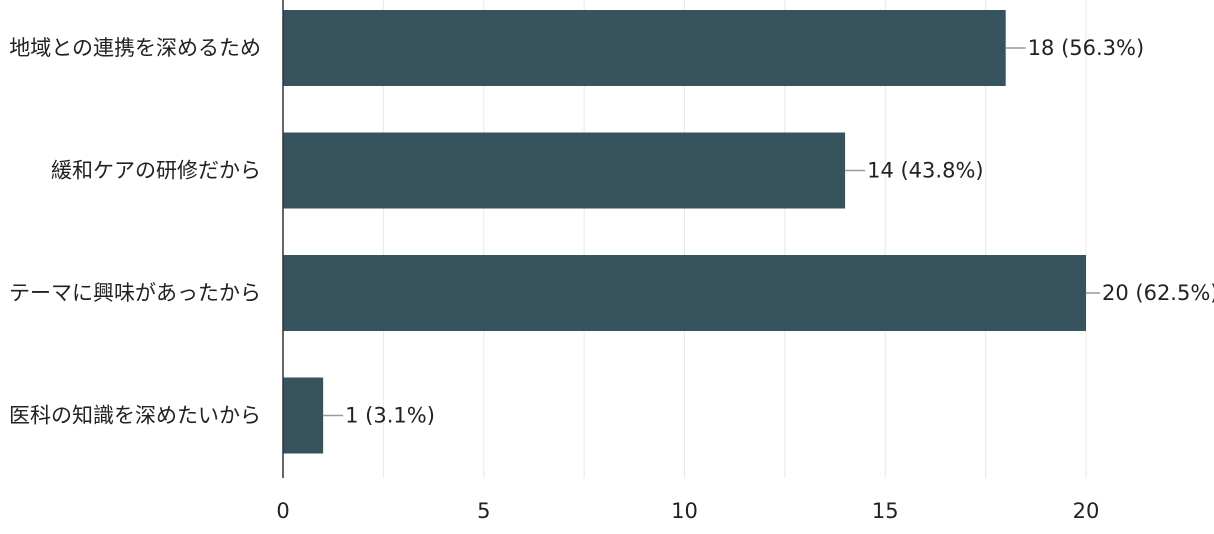  Describe the element at coordinates (135, 416) in the screenshot. I see `category-label: 医科の知識を深めたいから` at that location.